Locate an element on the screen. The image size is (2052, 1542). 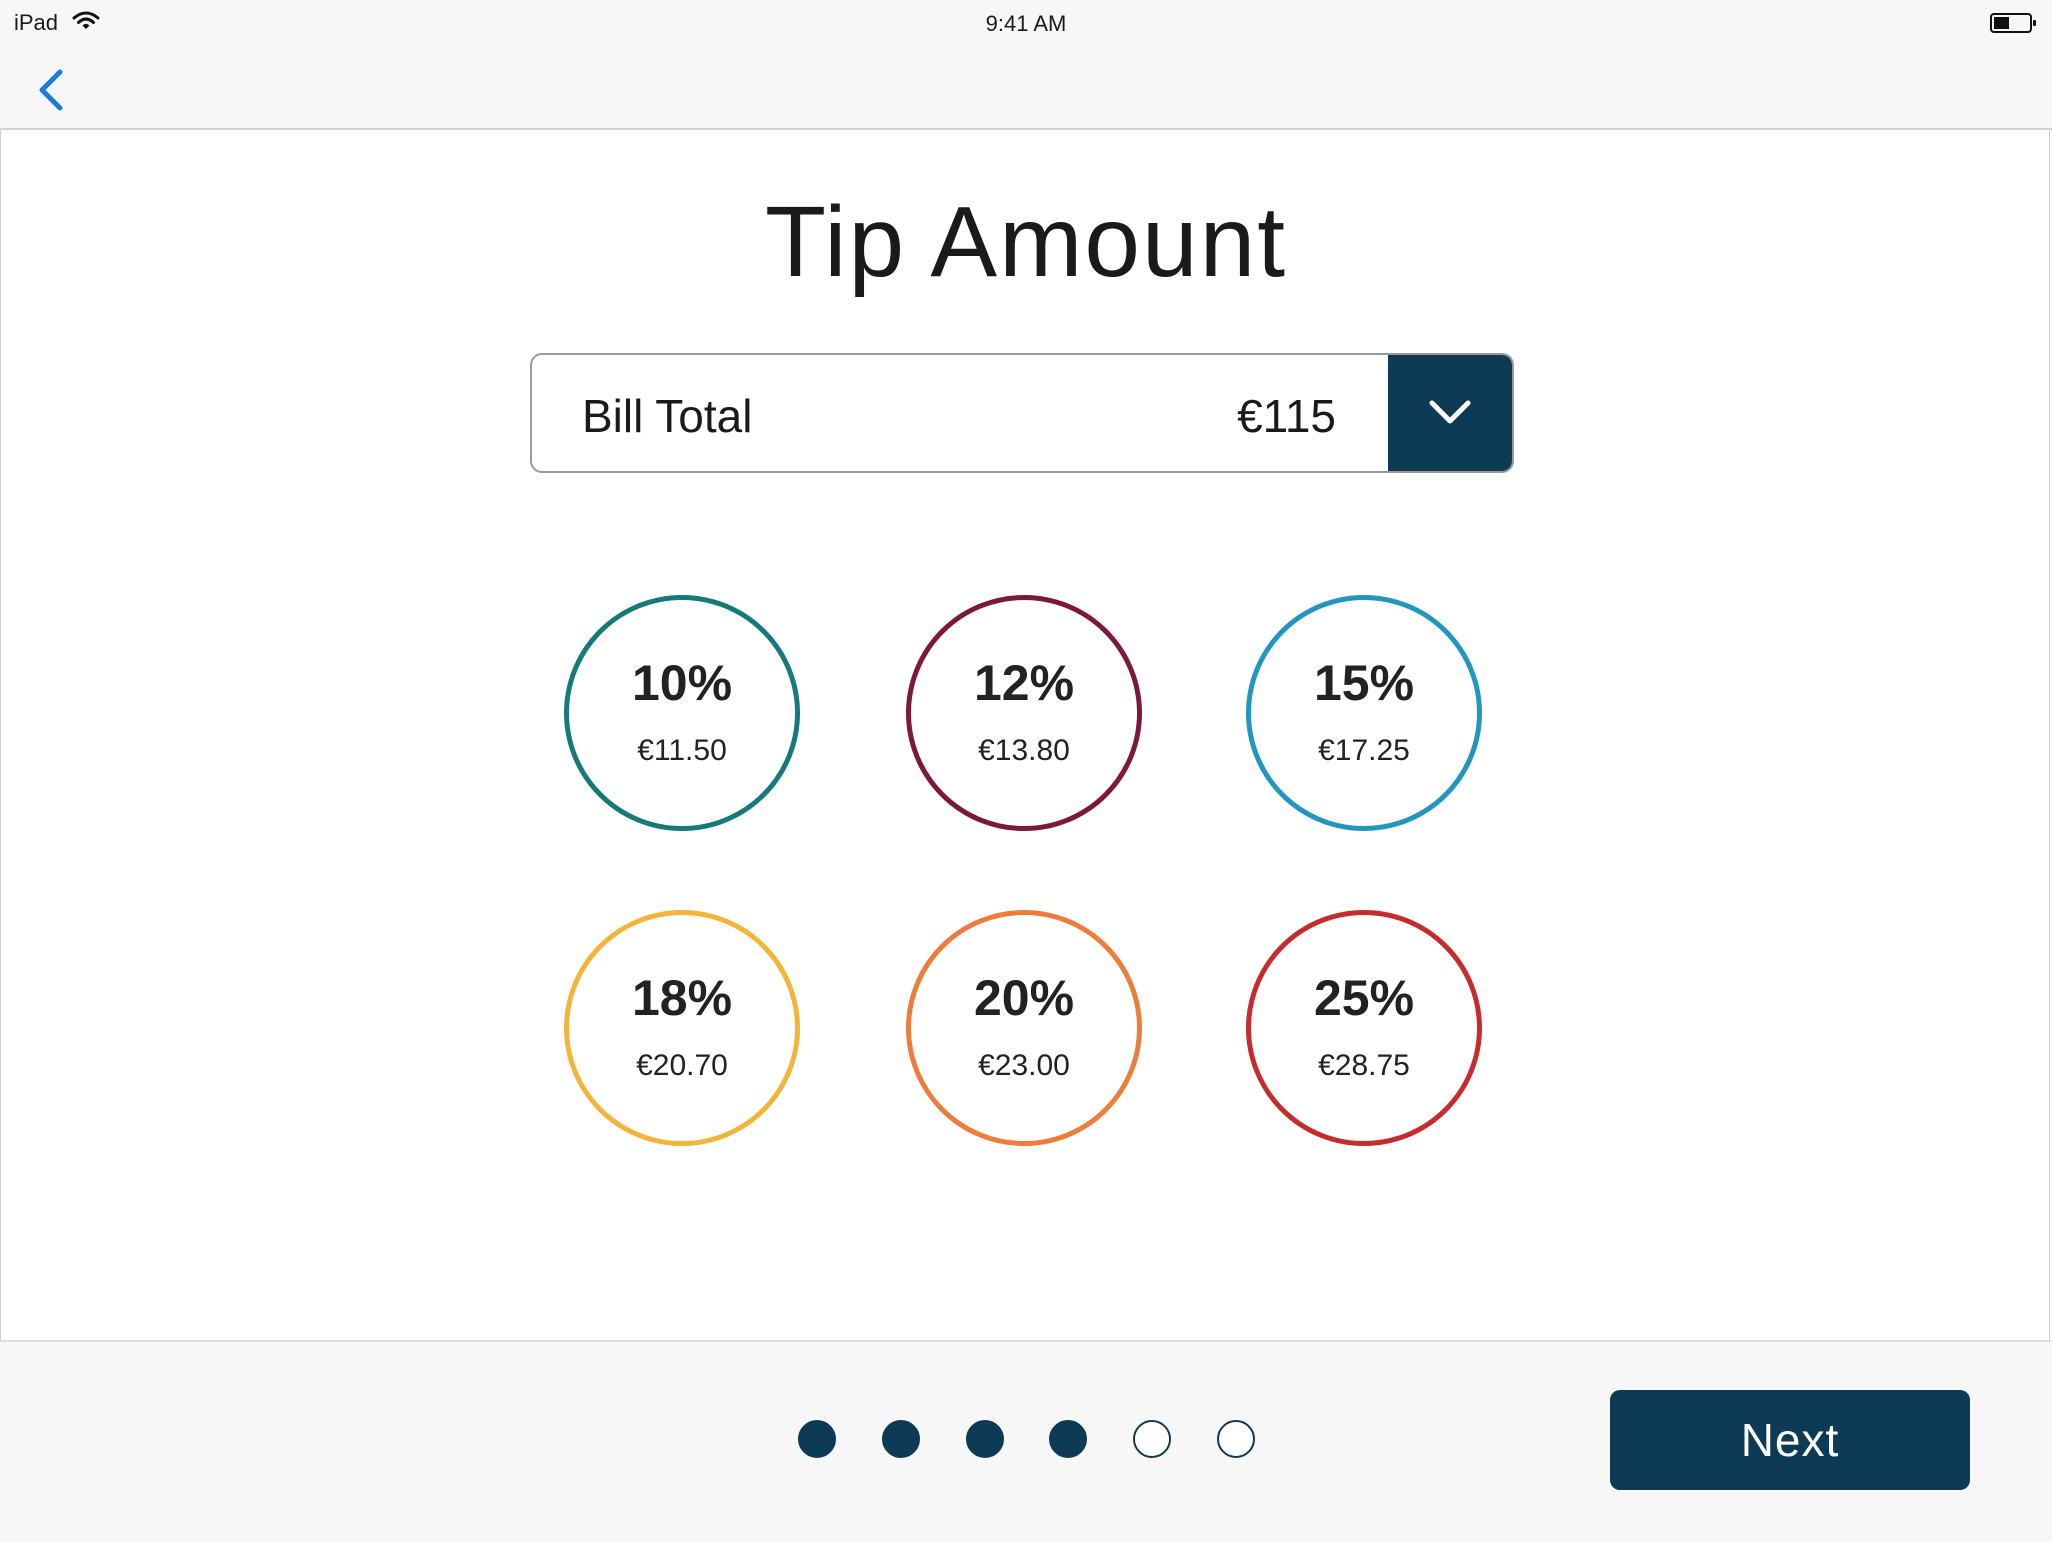
chevron-down-icon is located at coordinates (1450, 412).